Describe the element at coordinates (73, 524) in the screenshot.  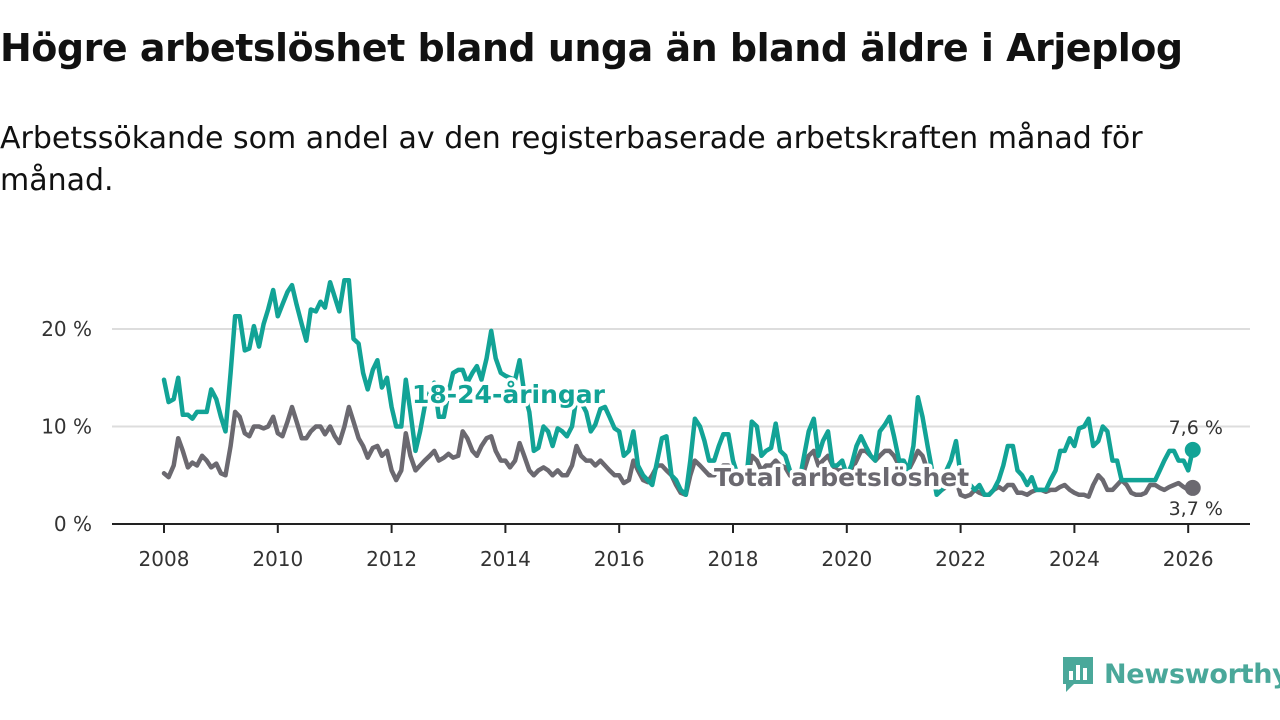
I see `y-tick-label: 0 %` at that location.